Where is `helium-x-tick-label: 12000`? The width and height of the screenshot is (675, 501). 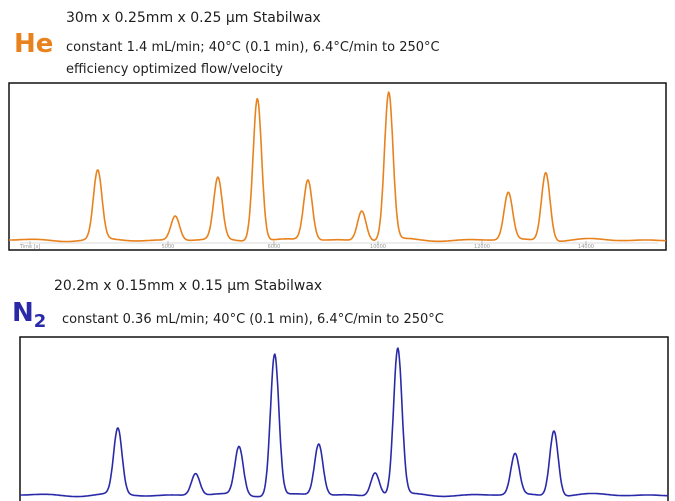
helium-x-tick-label: 12000 is located at coordinates (482, 247).